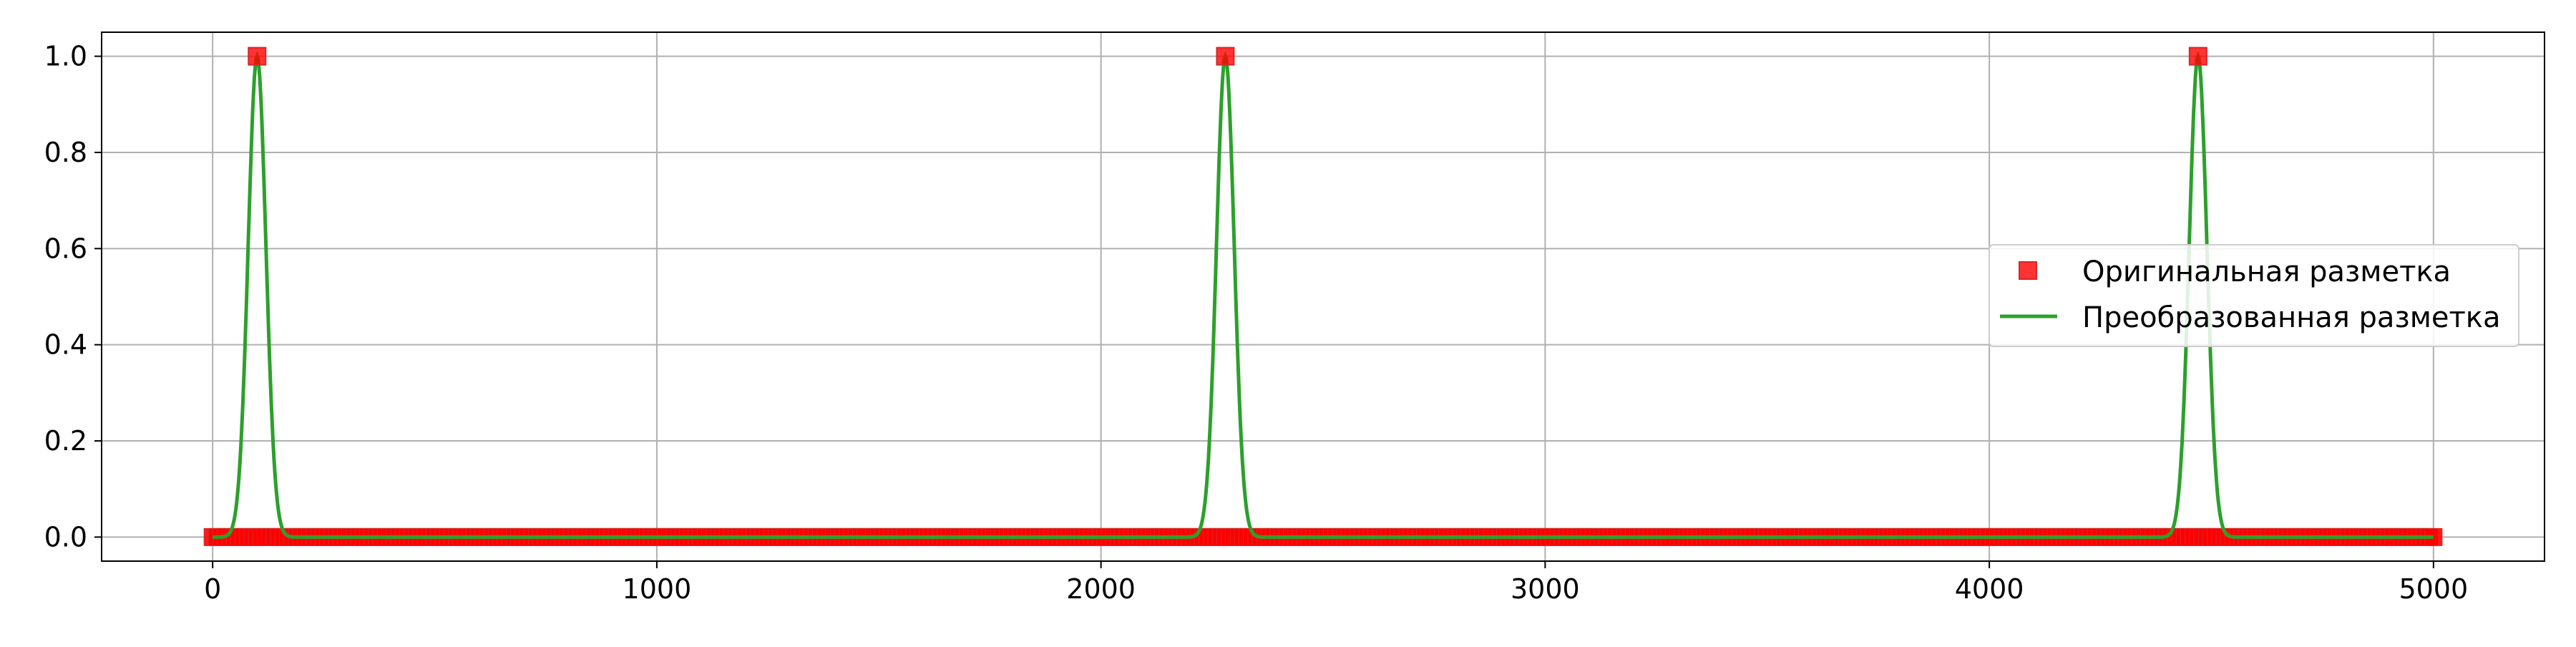 The width and height of the screenshot is (2576, 647). Describe the element at coordinates (2433, 589) in the screenshot. I see `x-tick-label: 5000` at that location.